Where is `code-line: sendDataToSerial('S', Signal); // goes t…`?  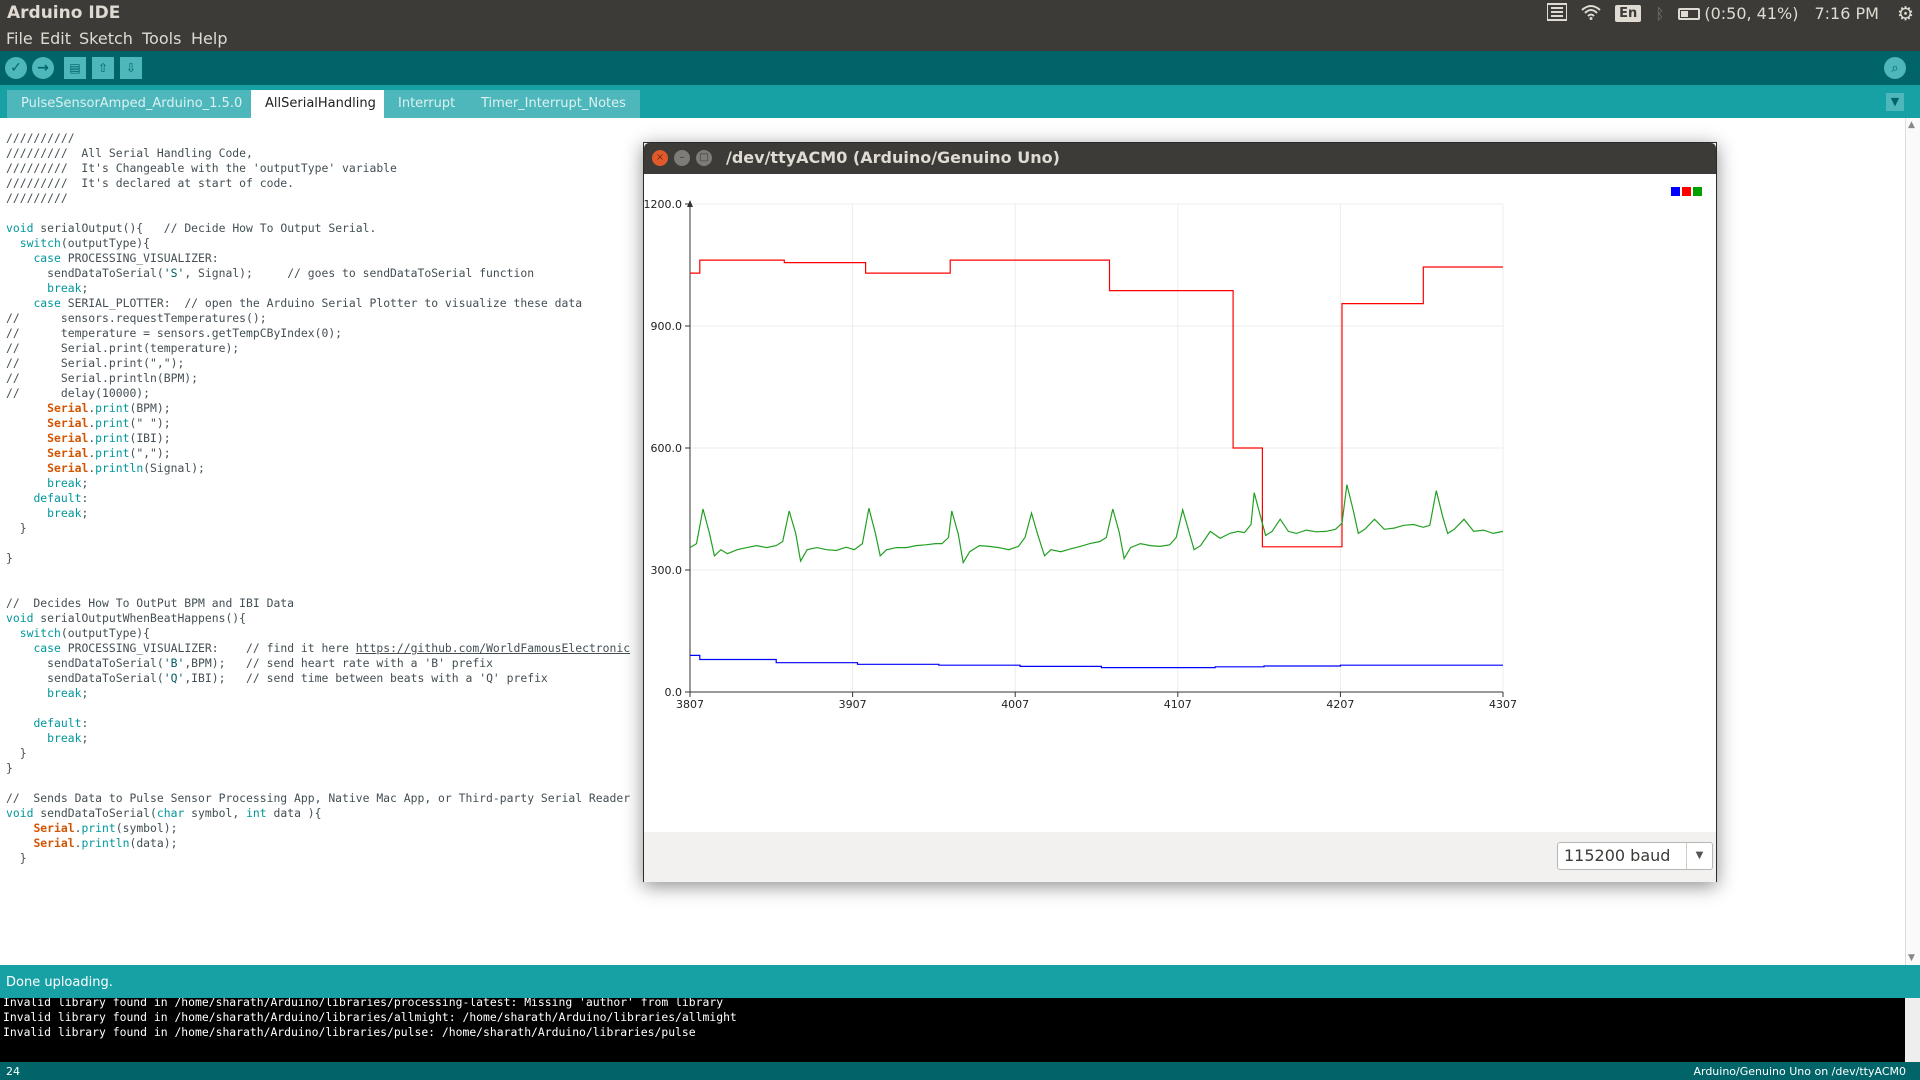
code-line: sendDataToSerial('S', Signal); // goes t… is located at coordinates (270, 273).